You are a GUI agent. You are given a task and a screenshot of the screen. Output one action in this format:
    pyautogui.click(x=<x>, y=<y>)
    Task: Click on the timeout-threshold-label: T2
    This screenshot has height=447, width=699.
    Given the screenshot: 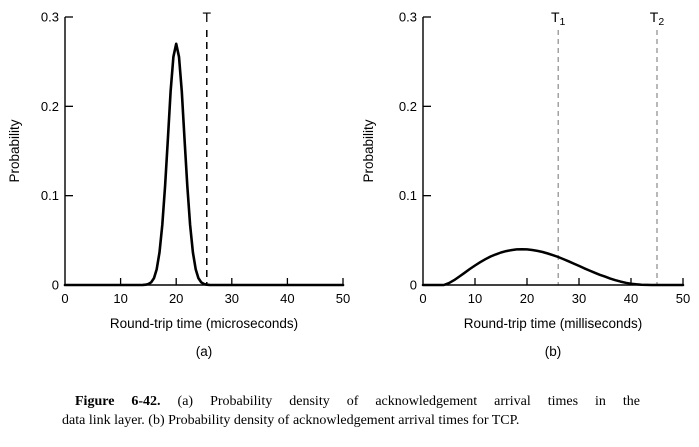 What is the action you would take?
    pyautogui.click(x=657, y=18)
    